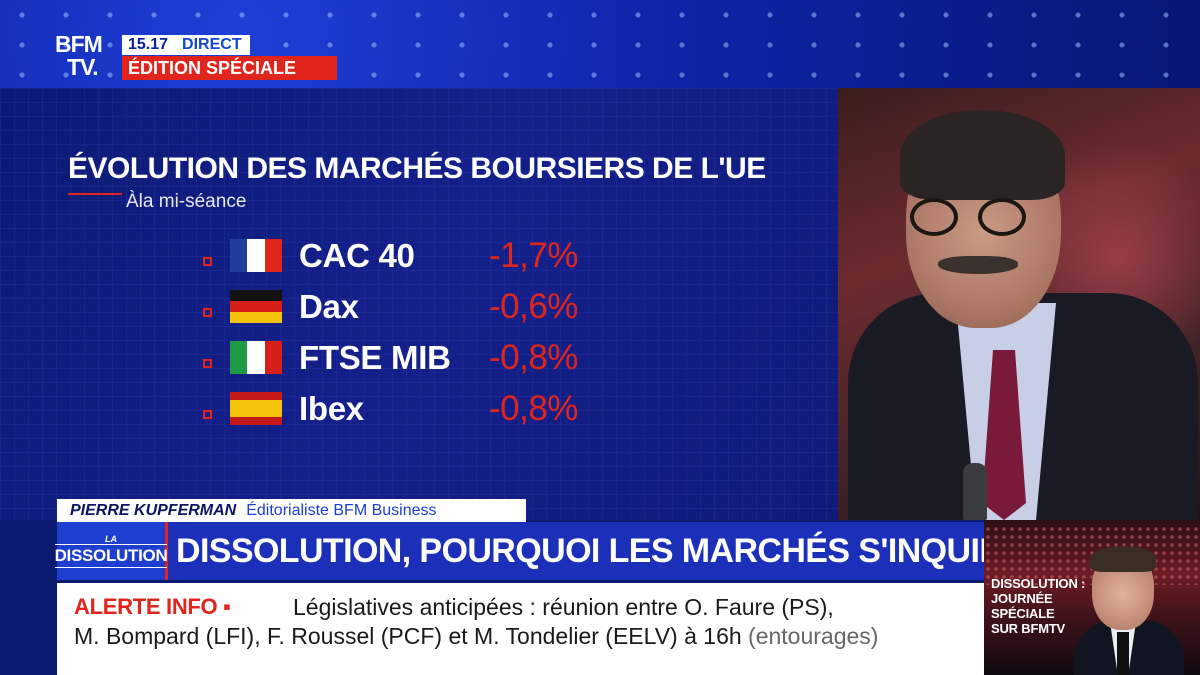 This screenshot has width=1200, height=675. Describe the element at coordinates (417, 168) in the screenshot. I see `chart-title: ÉVOLUTION DES MARCHÉS BOURSIERS DE L'UE` at that location.